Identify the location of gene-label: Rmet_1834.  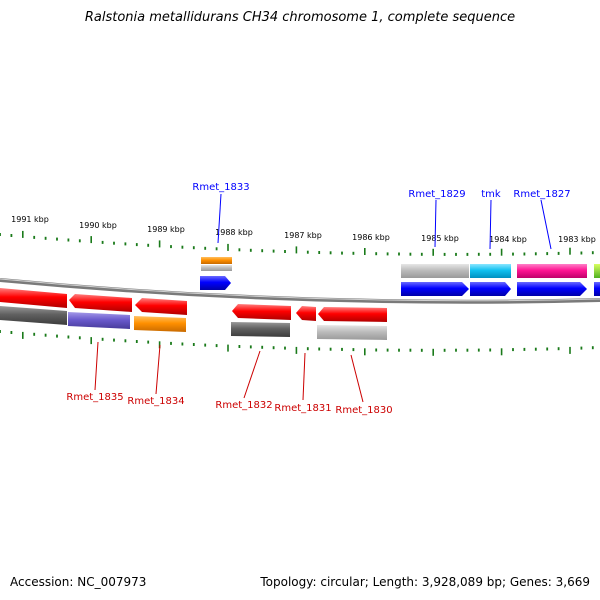
(155, 401).